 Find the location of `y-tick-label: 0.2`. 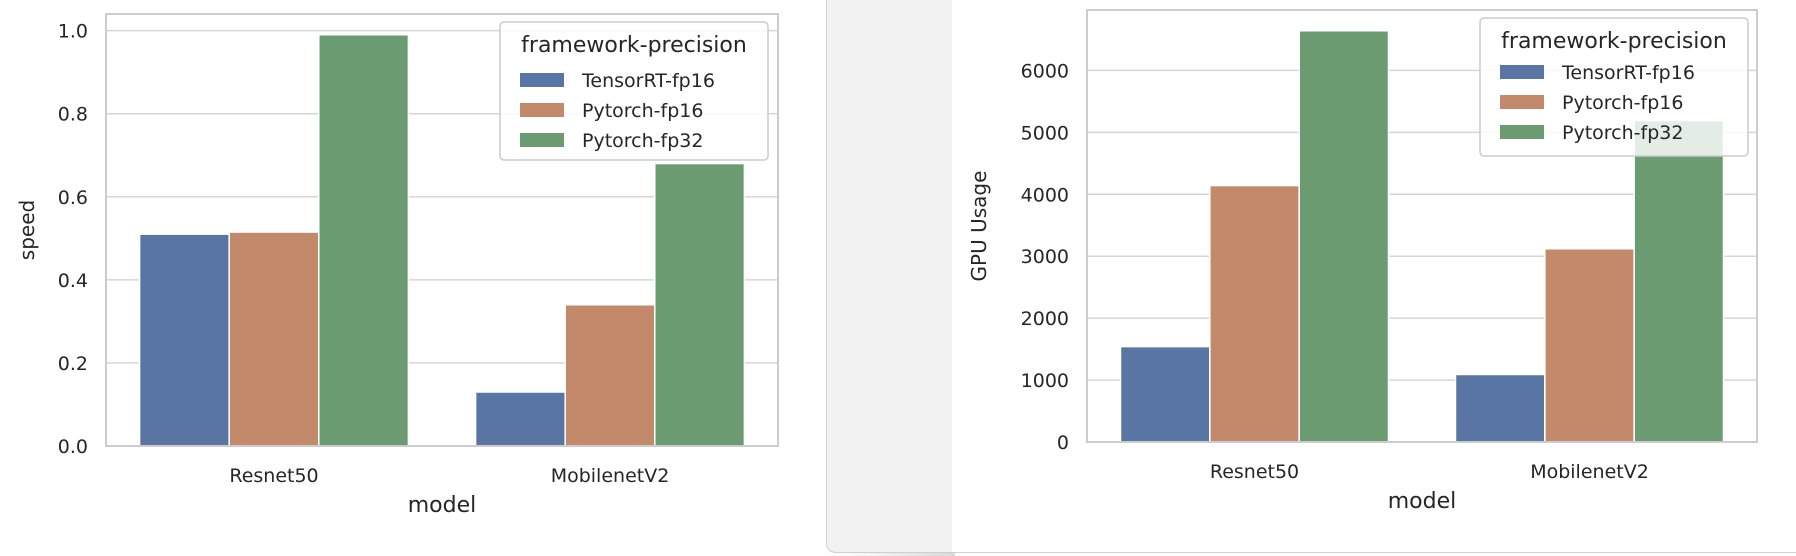

y-tick-label: 0.2 is located at coordinates (73, 364).